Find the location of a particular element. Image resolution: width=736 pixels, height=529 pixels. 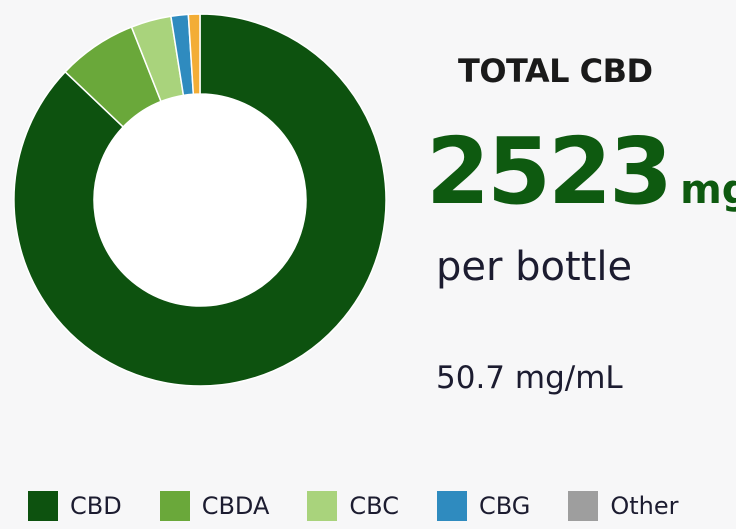

per-bottle-label: per bottle is located at coordinates (534, 267).